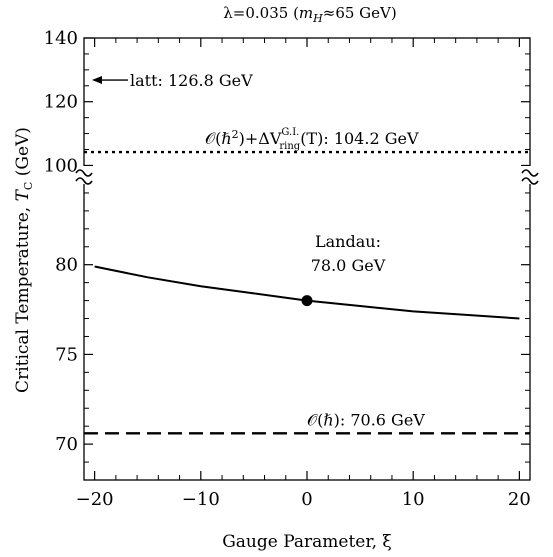 The image size is (553, 557). What do you see at coordinates (24, 260) in the screenshot?
I see `y-axis-title: Critical Temperature, TC (GeV)` at bounding box center [24, 260].